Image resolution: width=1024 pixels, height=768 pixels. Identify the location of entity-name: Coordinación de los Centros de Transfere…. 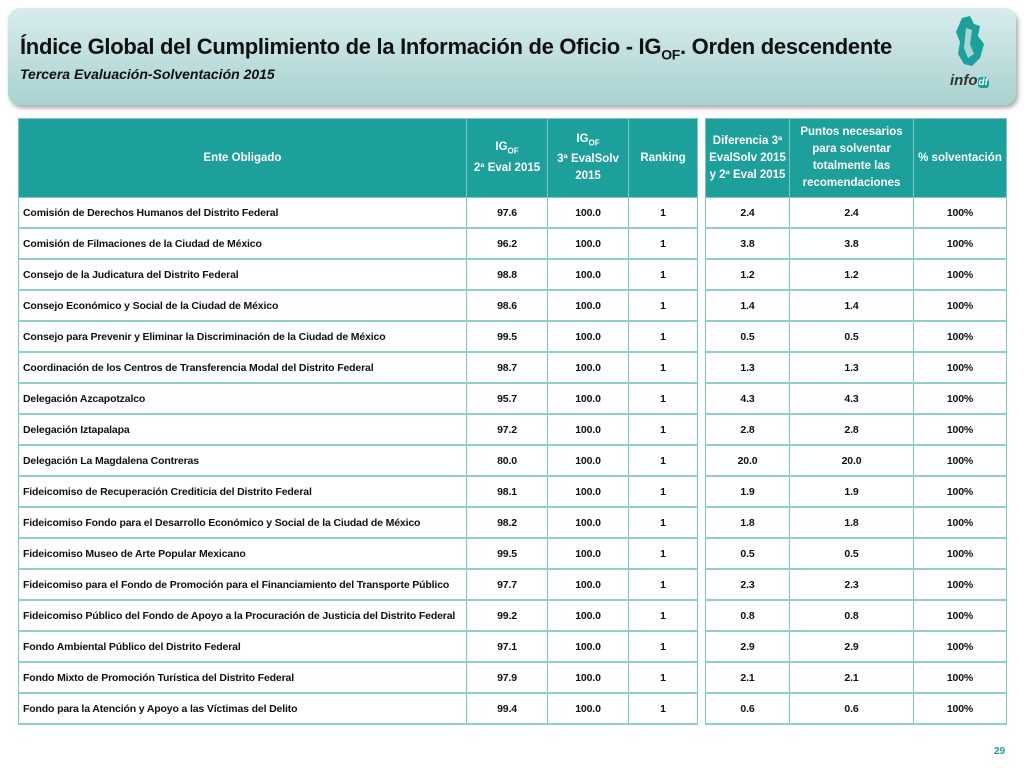
(242, 367).